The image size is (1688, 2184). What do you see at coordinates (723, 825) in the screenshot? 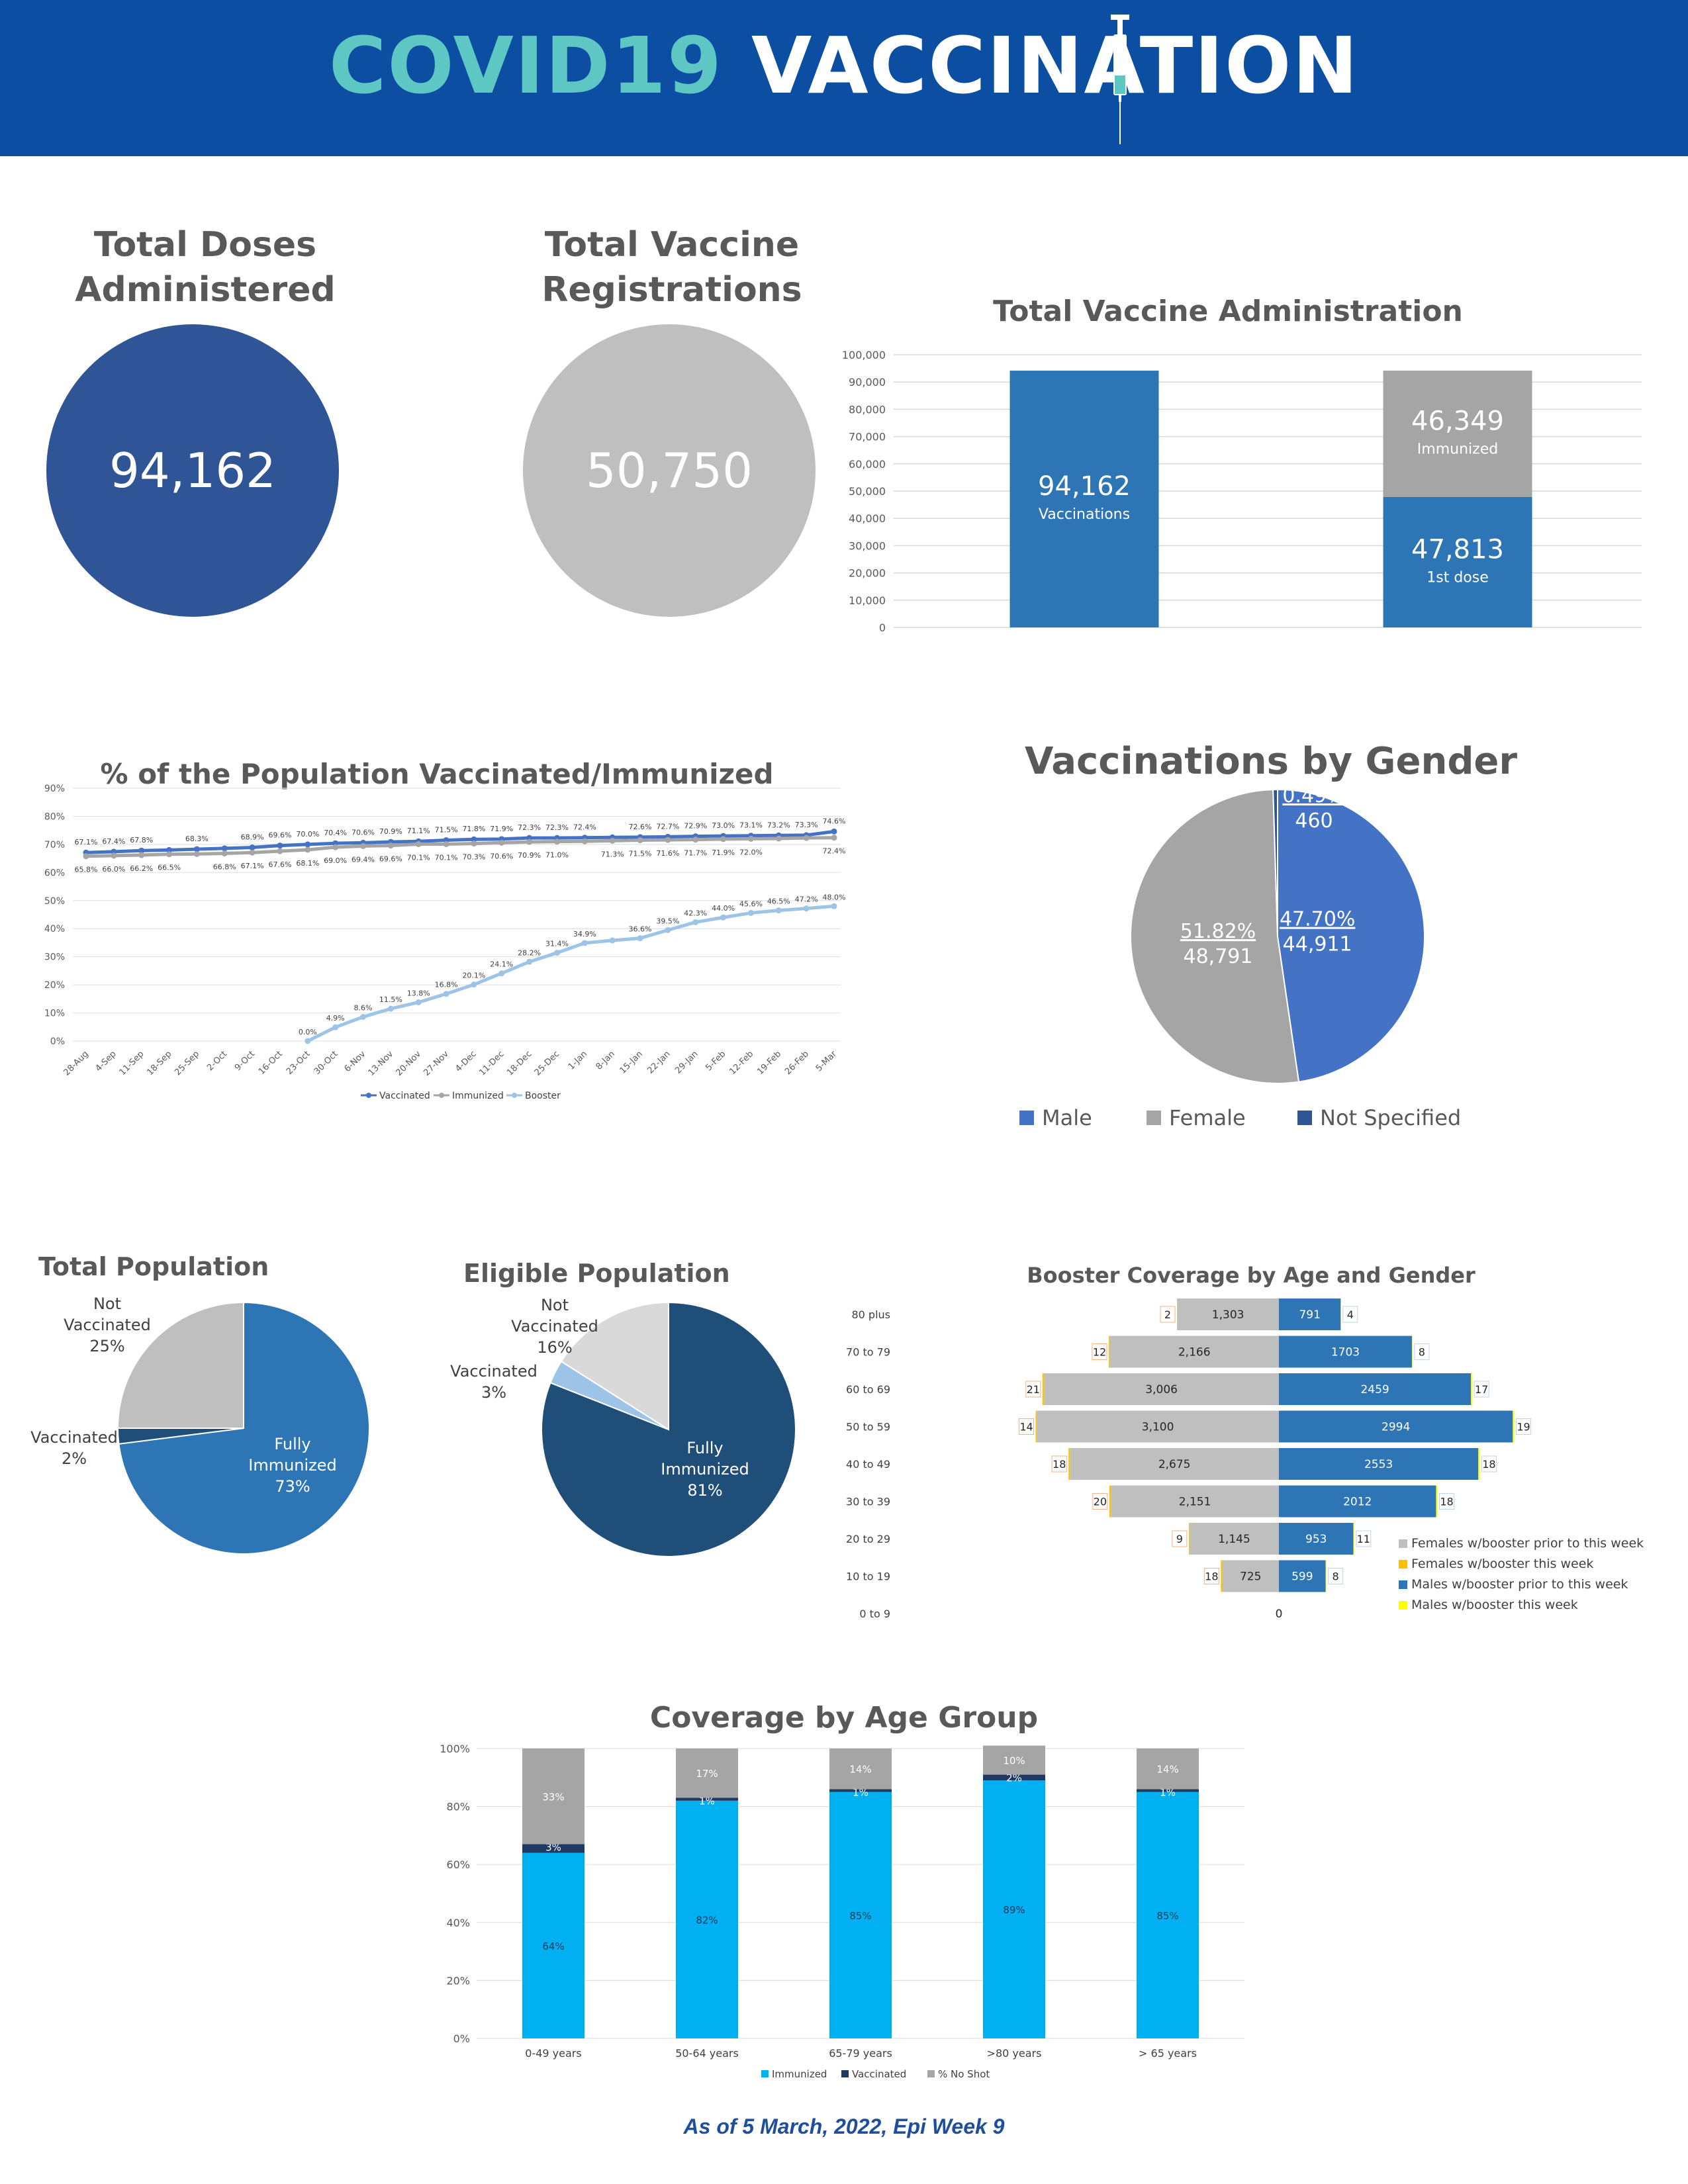
I see `data-label: 73.0%` at bounding box center [723, 825].